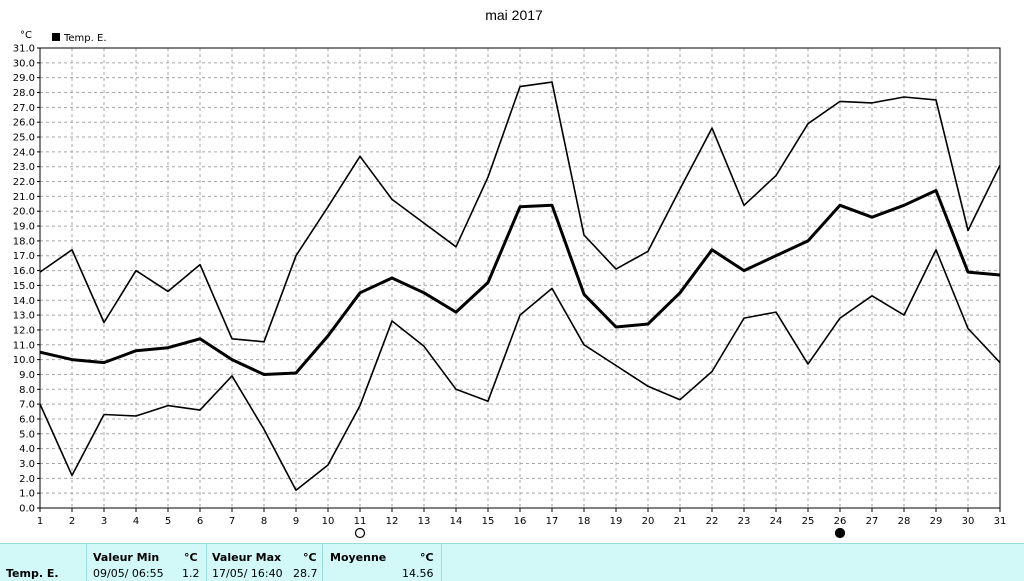 The image size is (1024, 581). Describe the element at coordinates (552, 521) in the screenshot. I see `x-tick-label: 17` at that location.